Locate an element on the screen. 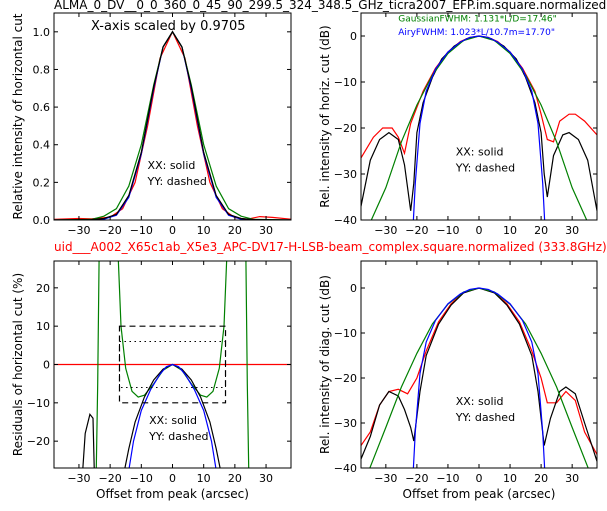 The height and width of the screenshot is (511, 607). fwhm-annotation: GaussianFWHM: 1.131*L/D=17.46" is located at coordinates (477, 19).